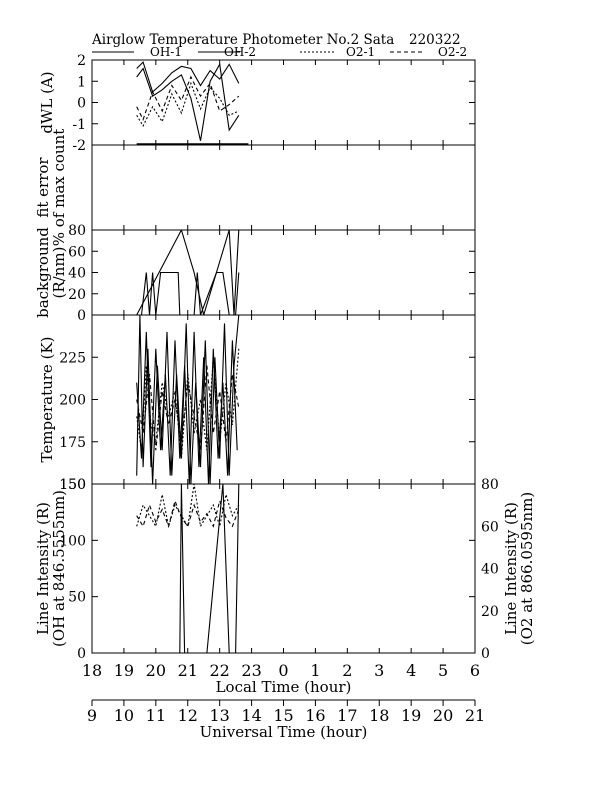 Image resolution: width=612 pixels, height=792 pixels. I want to click on xtick-ut-label: 12, so click(188, 715).